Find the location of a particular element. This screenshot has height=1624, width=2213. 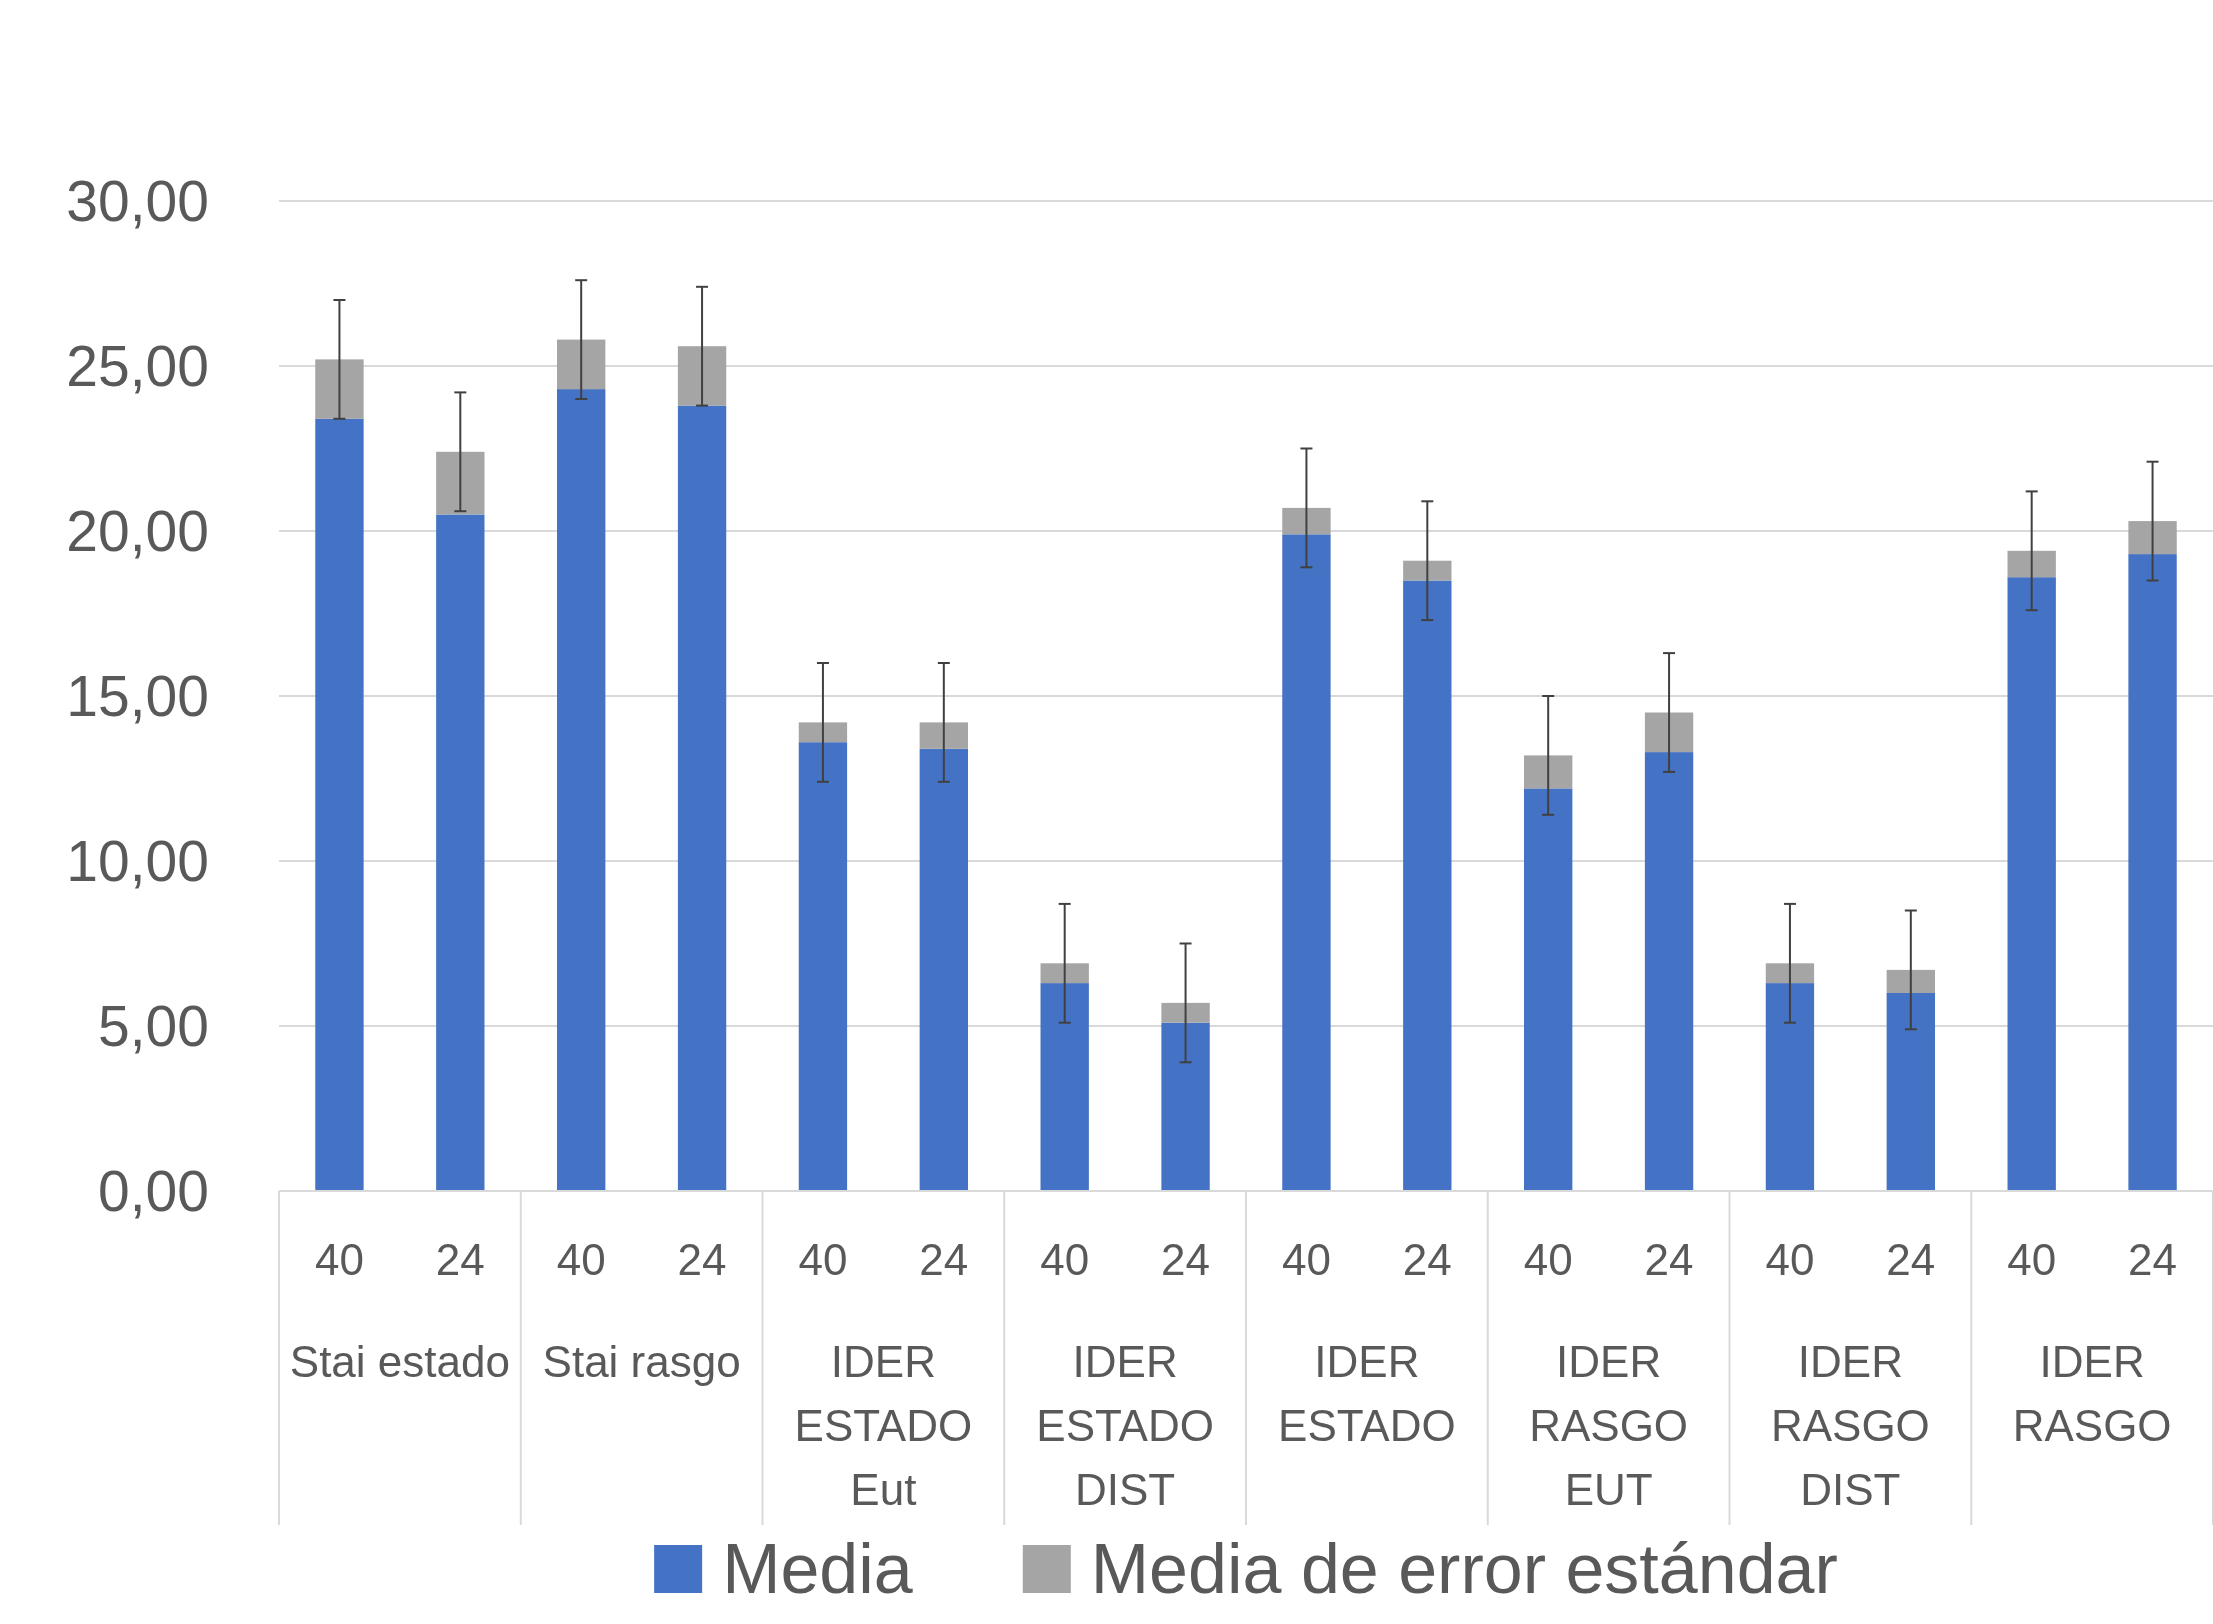

y-tick-label: 5,00 is located at coordinates (153, 1025).